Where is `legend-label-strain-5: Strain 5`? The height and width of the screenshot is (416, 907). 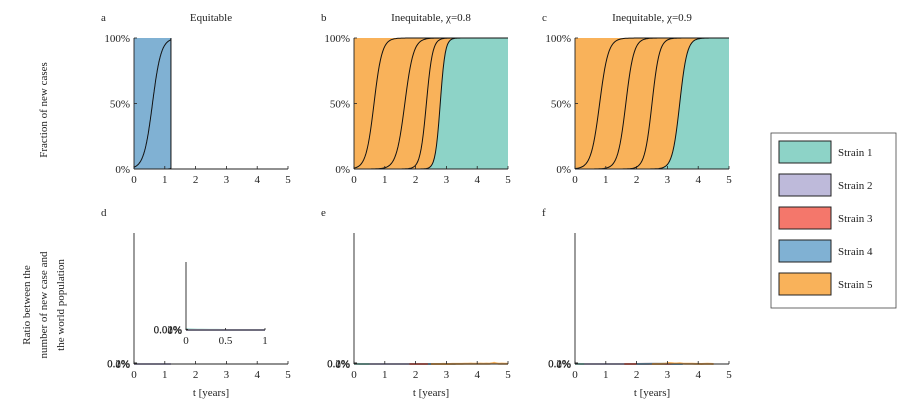
legend-label-strain-5: Strain 5 is located at coordinates (855, 285).